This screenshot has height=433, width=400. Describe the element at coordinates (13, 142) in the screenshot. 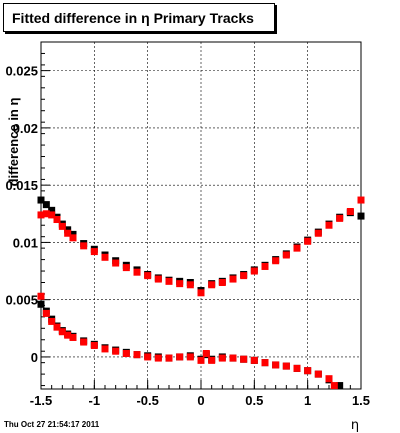

I see `y-axis-label: difference in η` at that location.